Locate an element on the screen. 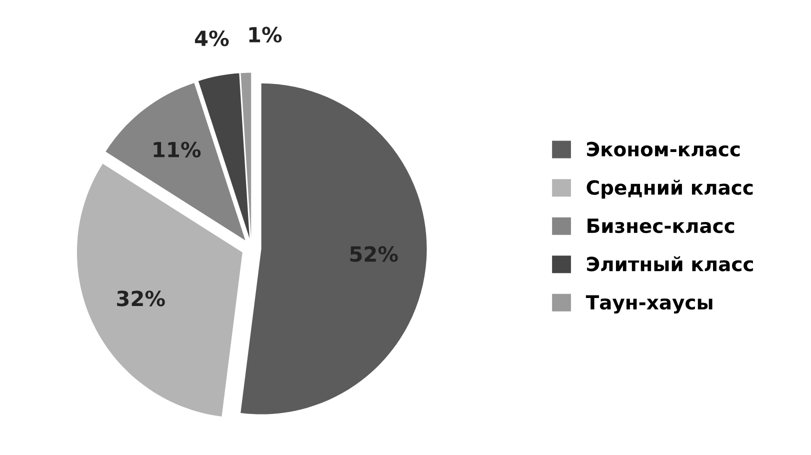 This screenshot has width=811, height=455. data-label: 4% is located at coordinates (211, 38).